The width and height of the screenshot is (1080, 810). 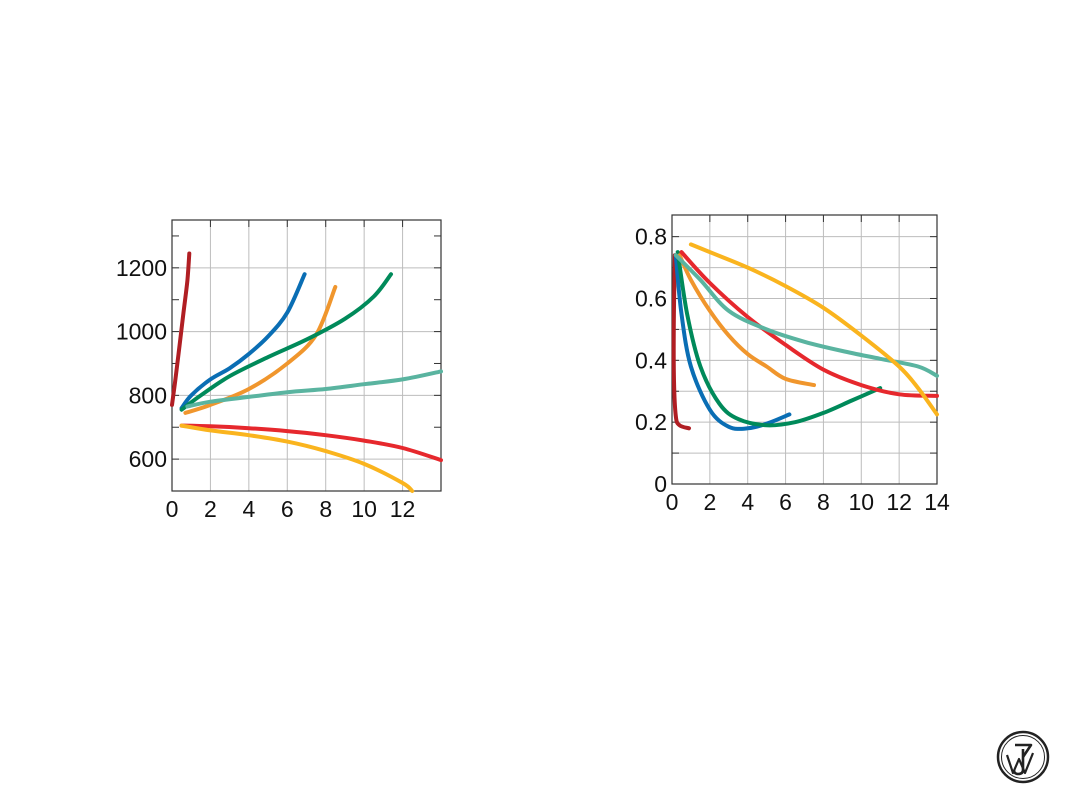 What do you see at coordinates (651, 360) in the screenshot?
I see `y-tick-label: 0.4` at bounding box center [651, 360].